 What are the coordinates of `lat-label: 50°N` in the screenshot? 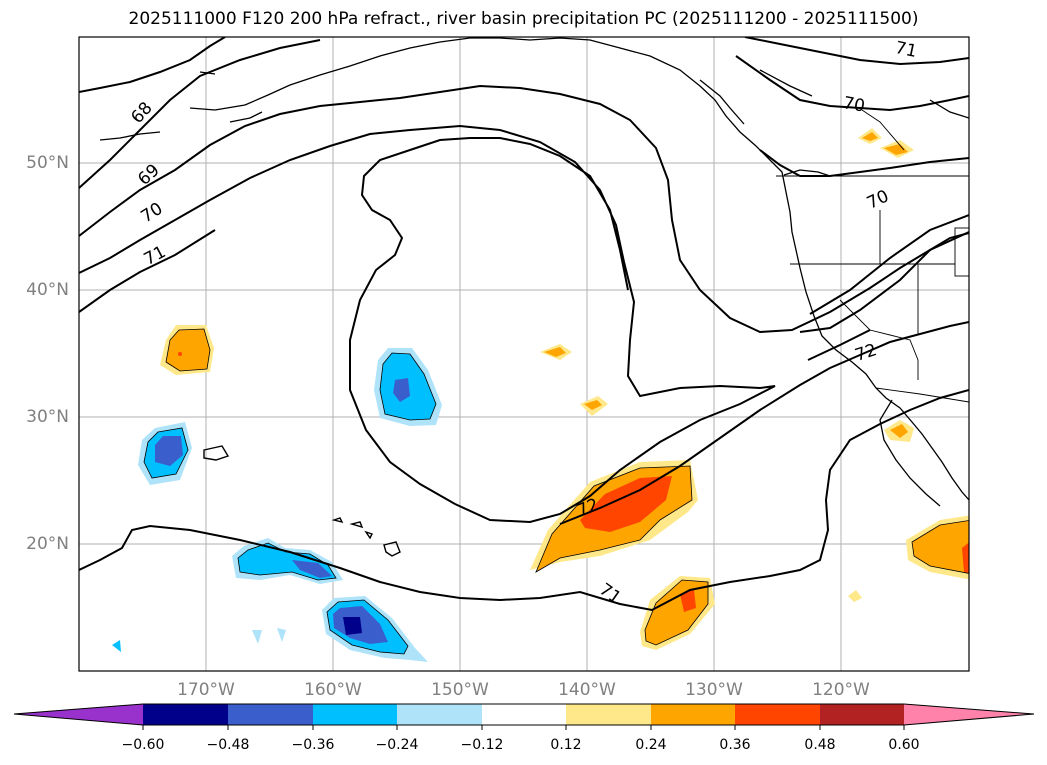 It's located at (47, 163).